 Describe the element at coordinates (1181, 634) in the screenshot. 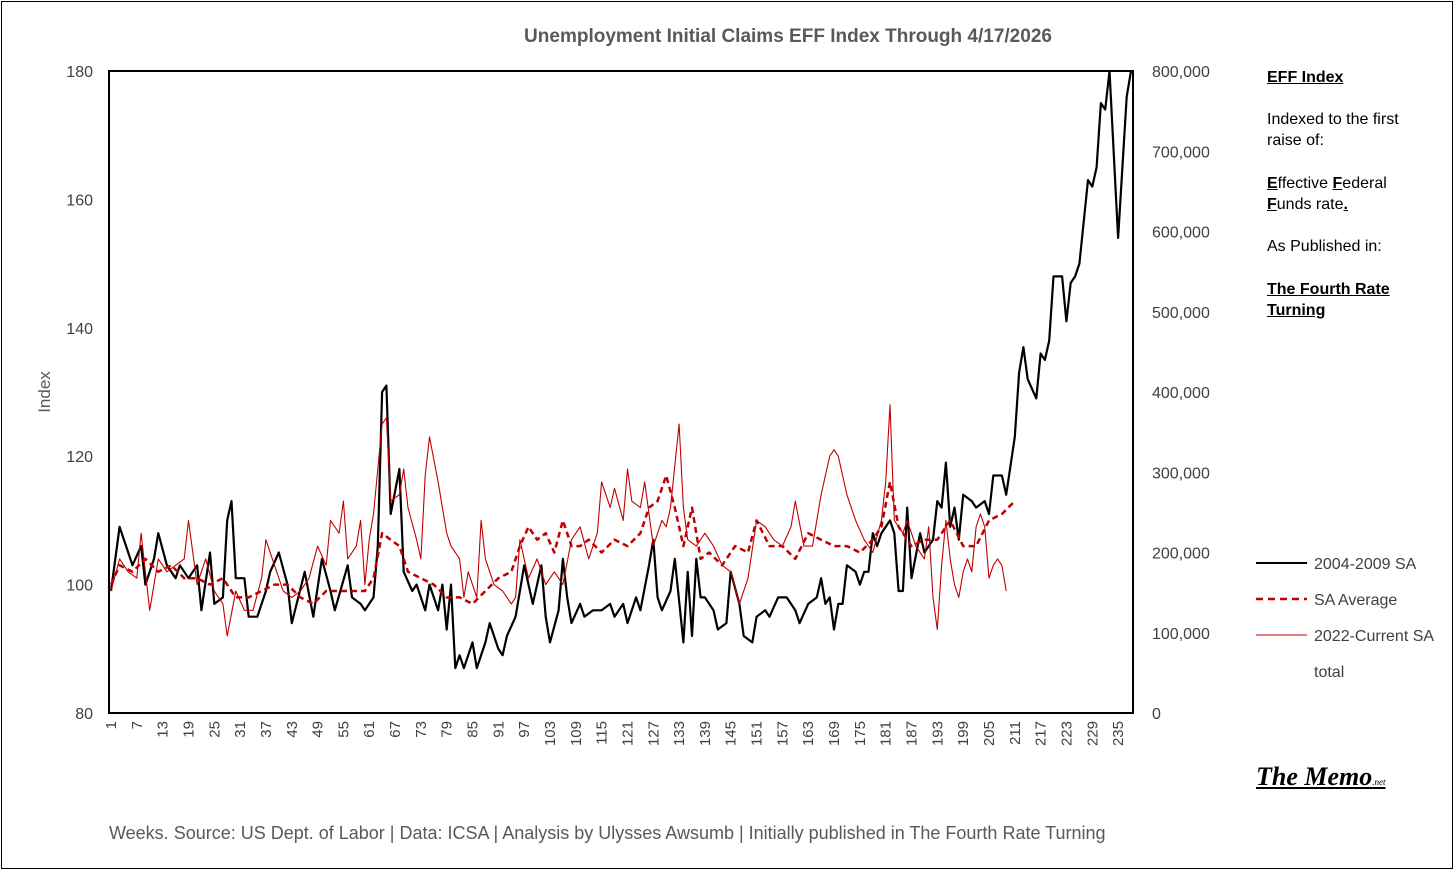

I see `y2-tick-label: 100,000` at that location.